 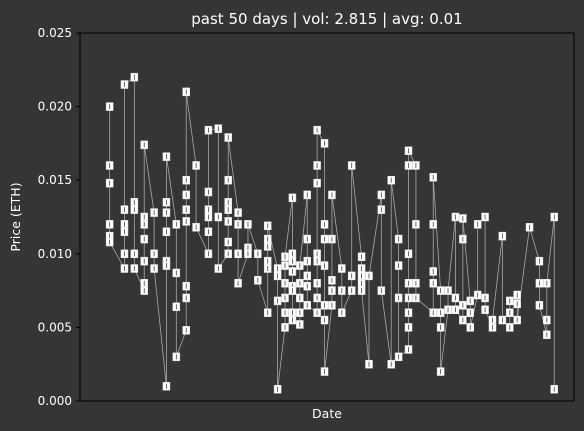 What do you see at coordinates (327, 413) in the screenshot?
I see `x-axis-label: Date` at bounding box center [327, 413].